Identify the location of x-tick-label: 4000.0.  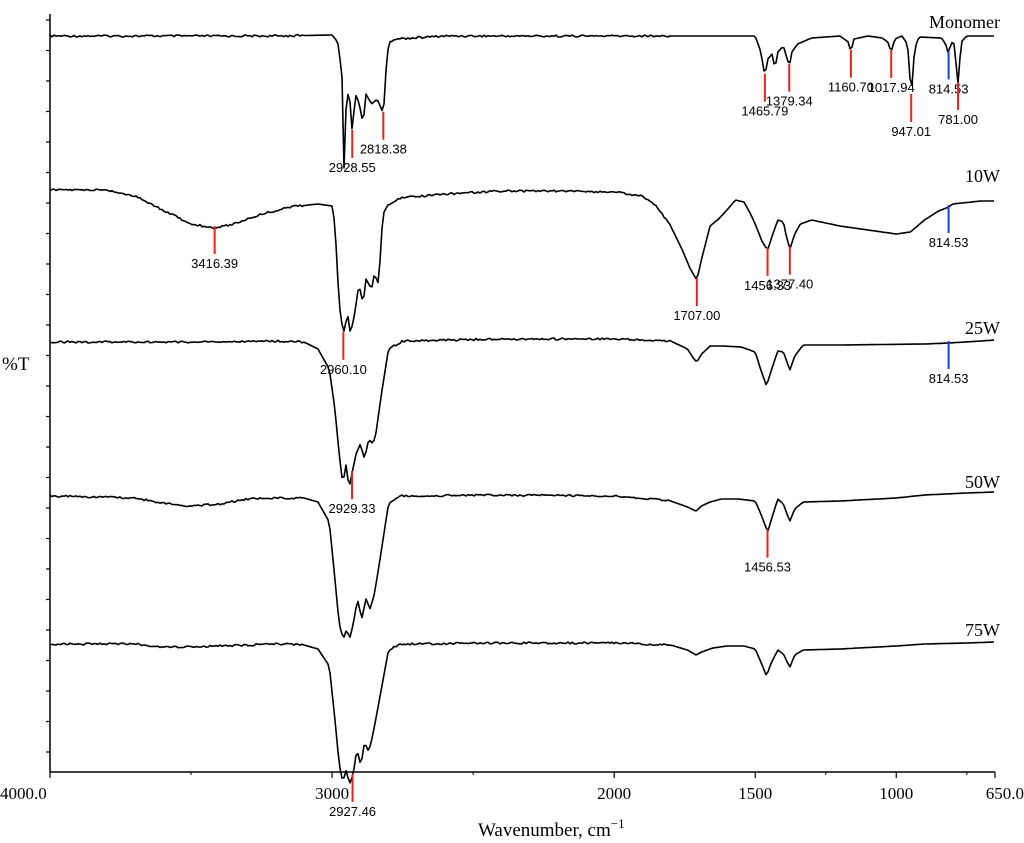
(23, 793).